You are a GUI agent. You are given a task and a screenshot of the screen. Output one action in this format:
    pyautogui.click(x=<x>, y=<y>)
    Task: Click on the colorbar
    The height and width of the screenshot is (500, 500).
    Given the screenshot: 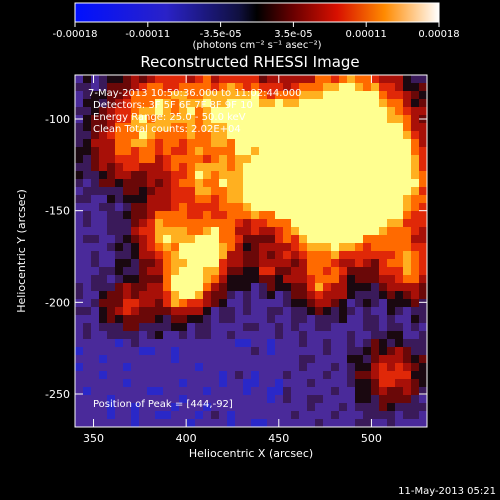 What is the action you would take?
    pyautogui.click(x=257, y=12)
    